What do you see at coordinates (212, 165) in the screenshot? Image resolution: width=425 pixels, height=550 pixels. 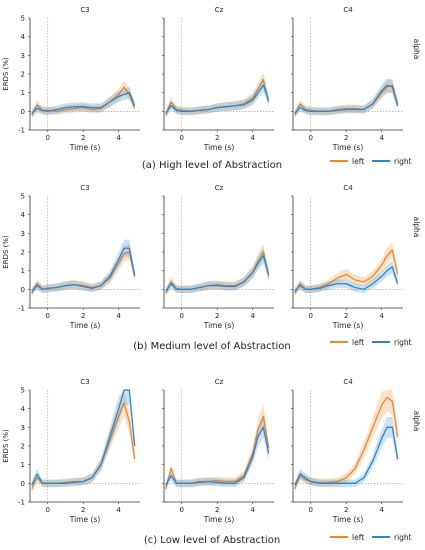 I see `panel-caption: (a) High level of Abstraction` at bounding box center [212, 165].